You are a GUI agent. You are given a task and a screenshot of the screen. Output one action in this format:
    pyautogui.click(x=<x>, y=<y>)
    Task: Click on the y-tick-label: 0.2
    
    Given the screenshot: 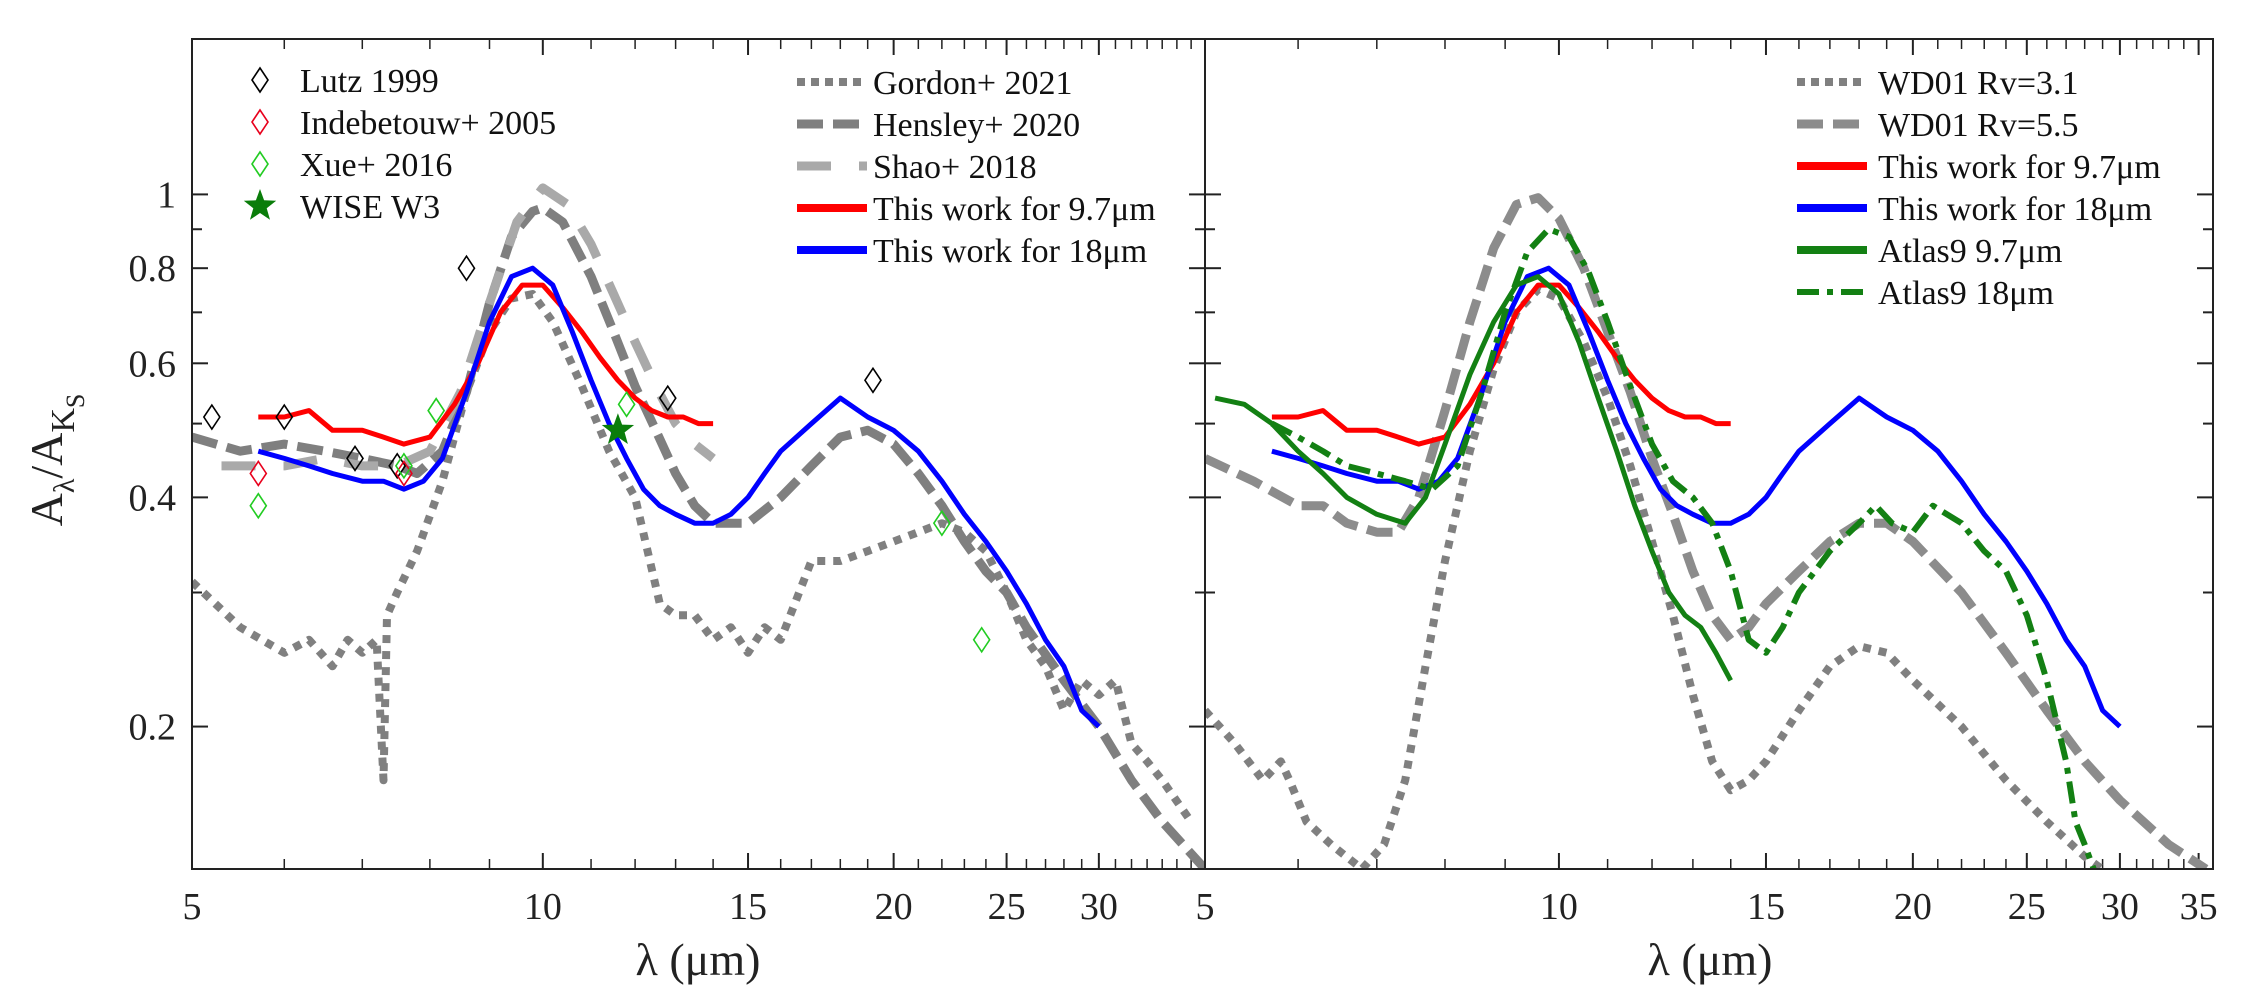 What is the action you would take?
    pyautogui.click(x=153, y=728)
    